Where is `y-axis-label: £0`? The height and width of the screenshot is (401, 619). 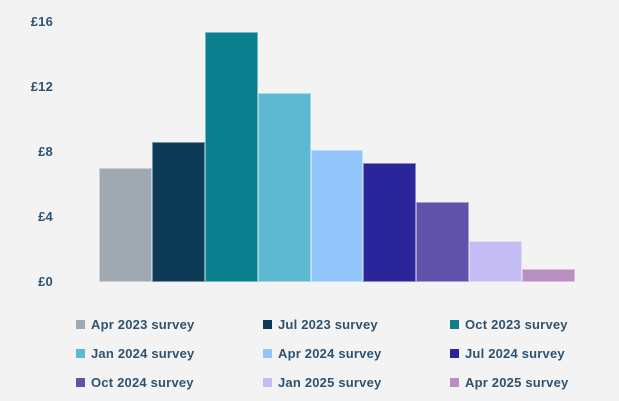 y-axis-label: £0 is located at coordinates (45, 281).